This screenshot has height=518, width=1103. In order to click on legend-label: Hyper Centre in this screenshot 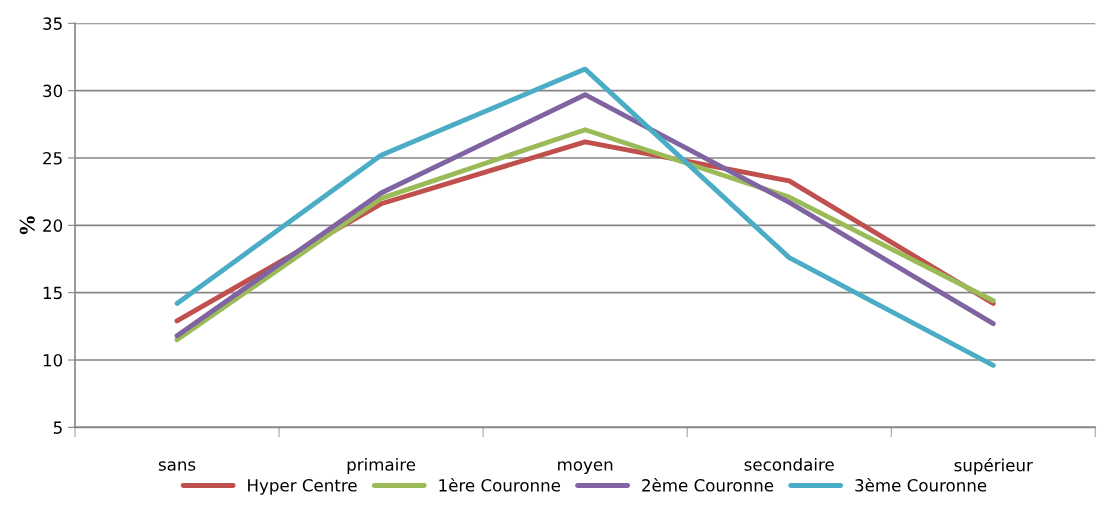, I will do `click(302, 487)`.